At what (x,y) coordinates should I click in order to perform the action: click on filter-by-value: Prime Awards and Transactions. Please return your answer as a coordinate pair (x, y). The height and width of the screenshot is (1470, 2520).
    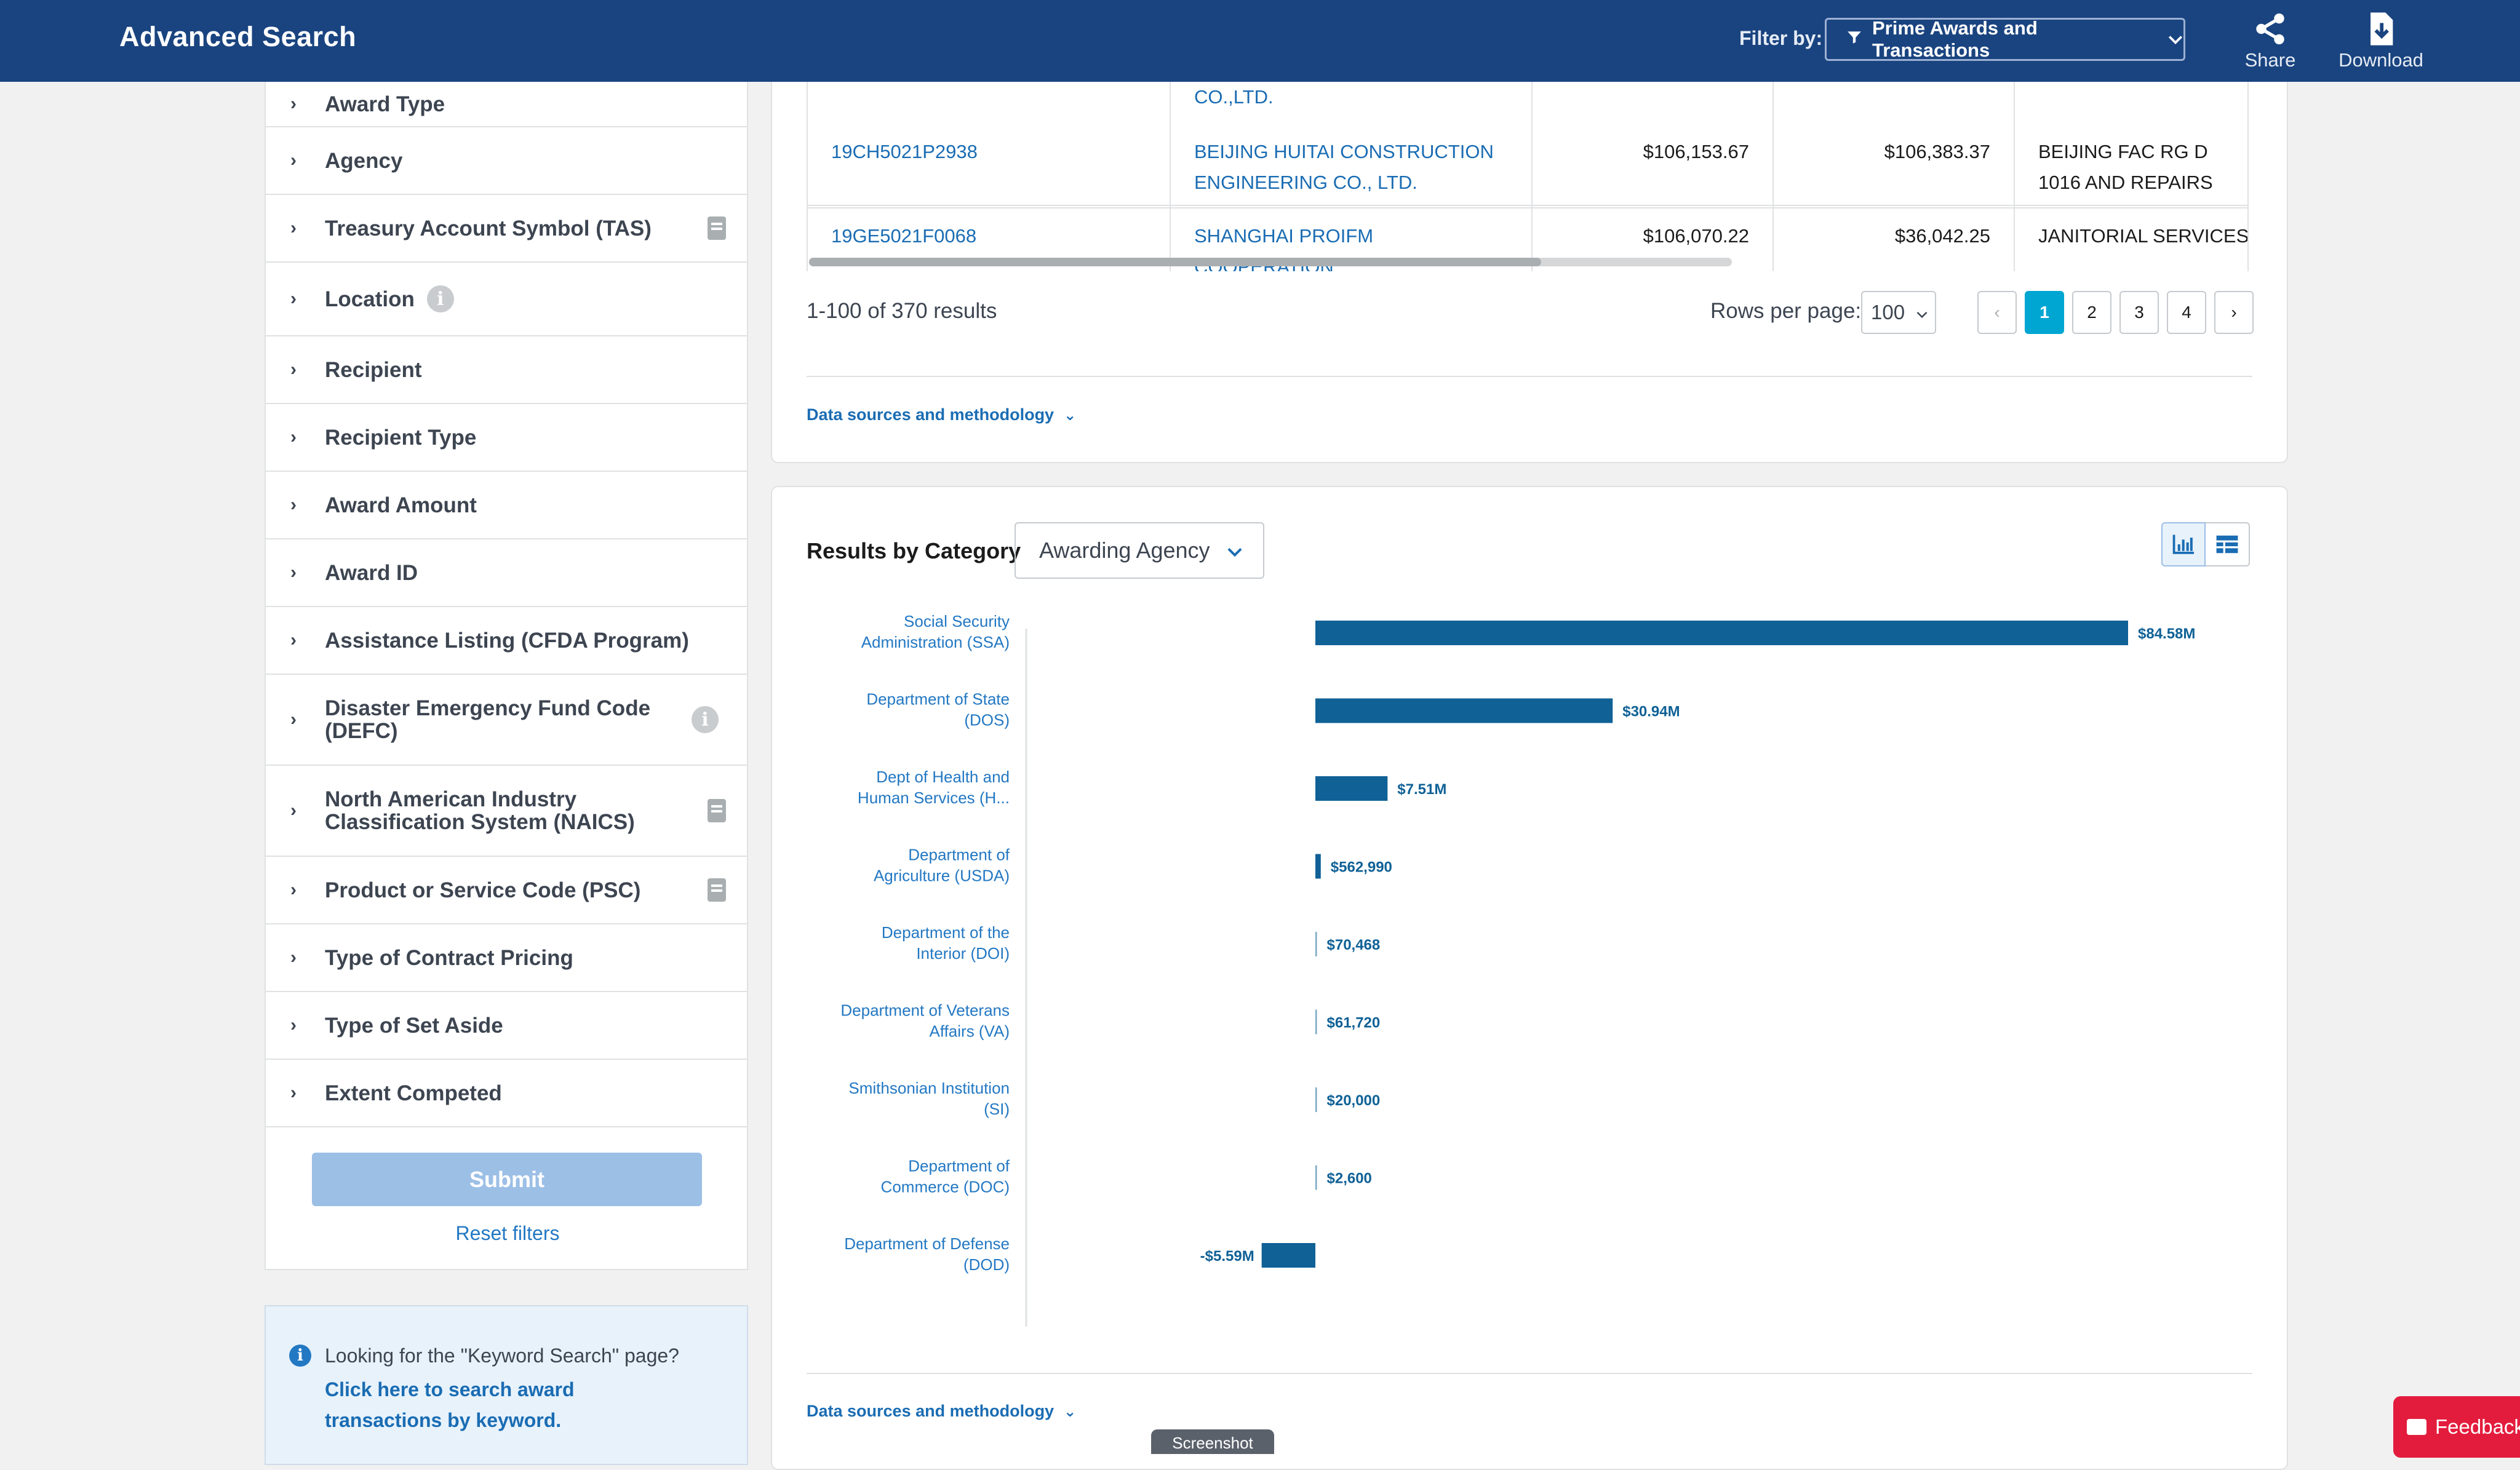
    Looking at the image, I should click on (1955, 39).